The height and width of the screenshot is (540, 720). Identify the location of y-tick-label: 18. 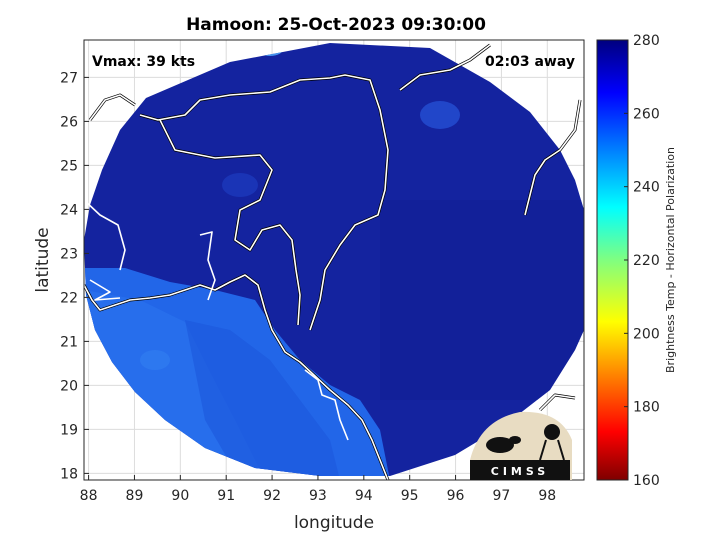
(69, 474).